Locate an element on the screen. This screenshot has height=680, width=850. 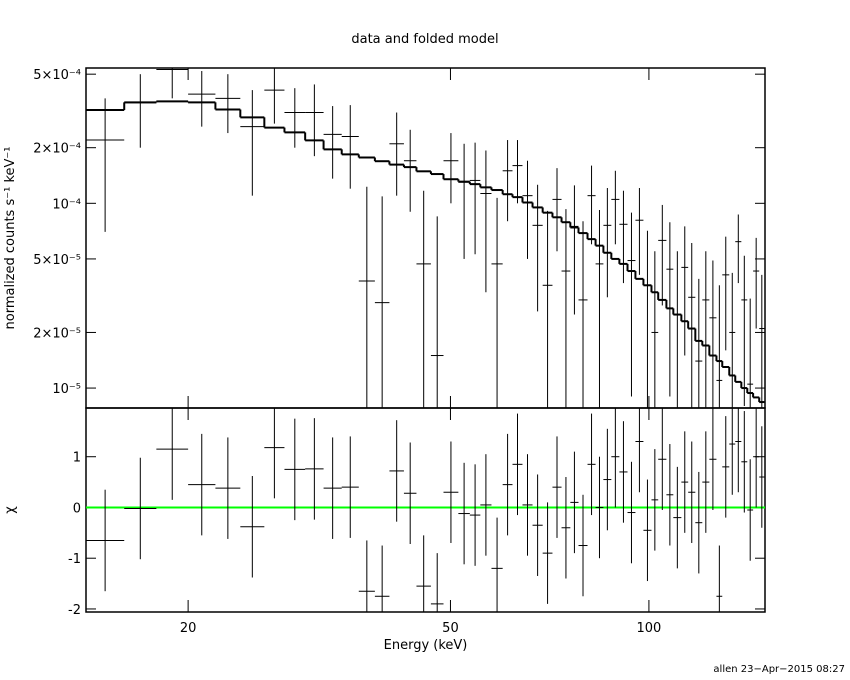
y-tick-label: 5×10⁻⁵ is located at coordinates (57, 260).